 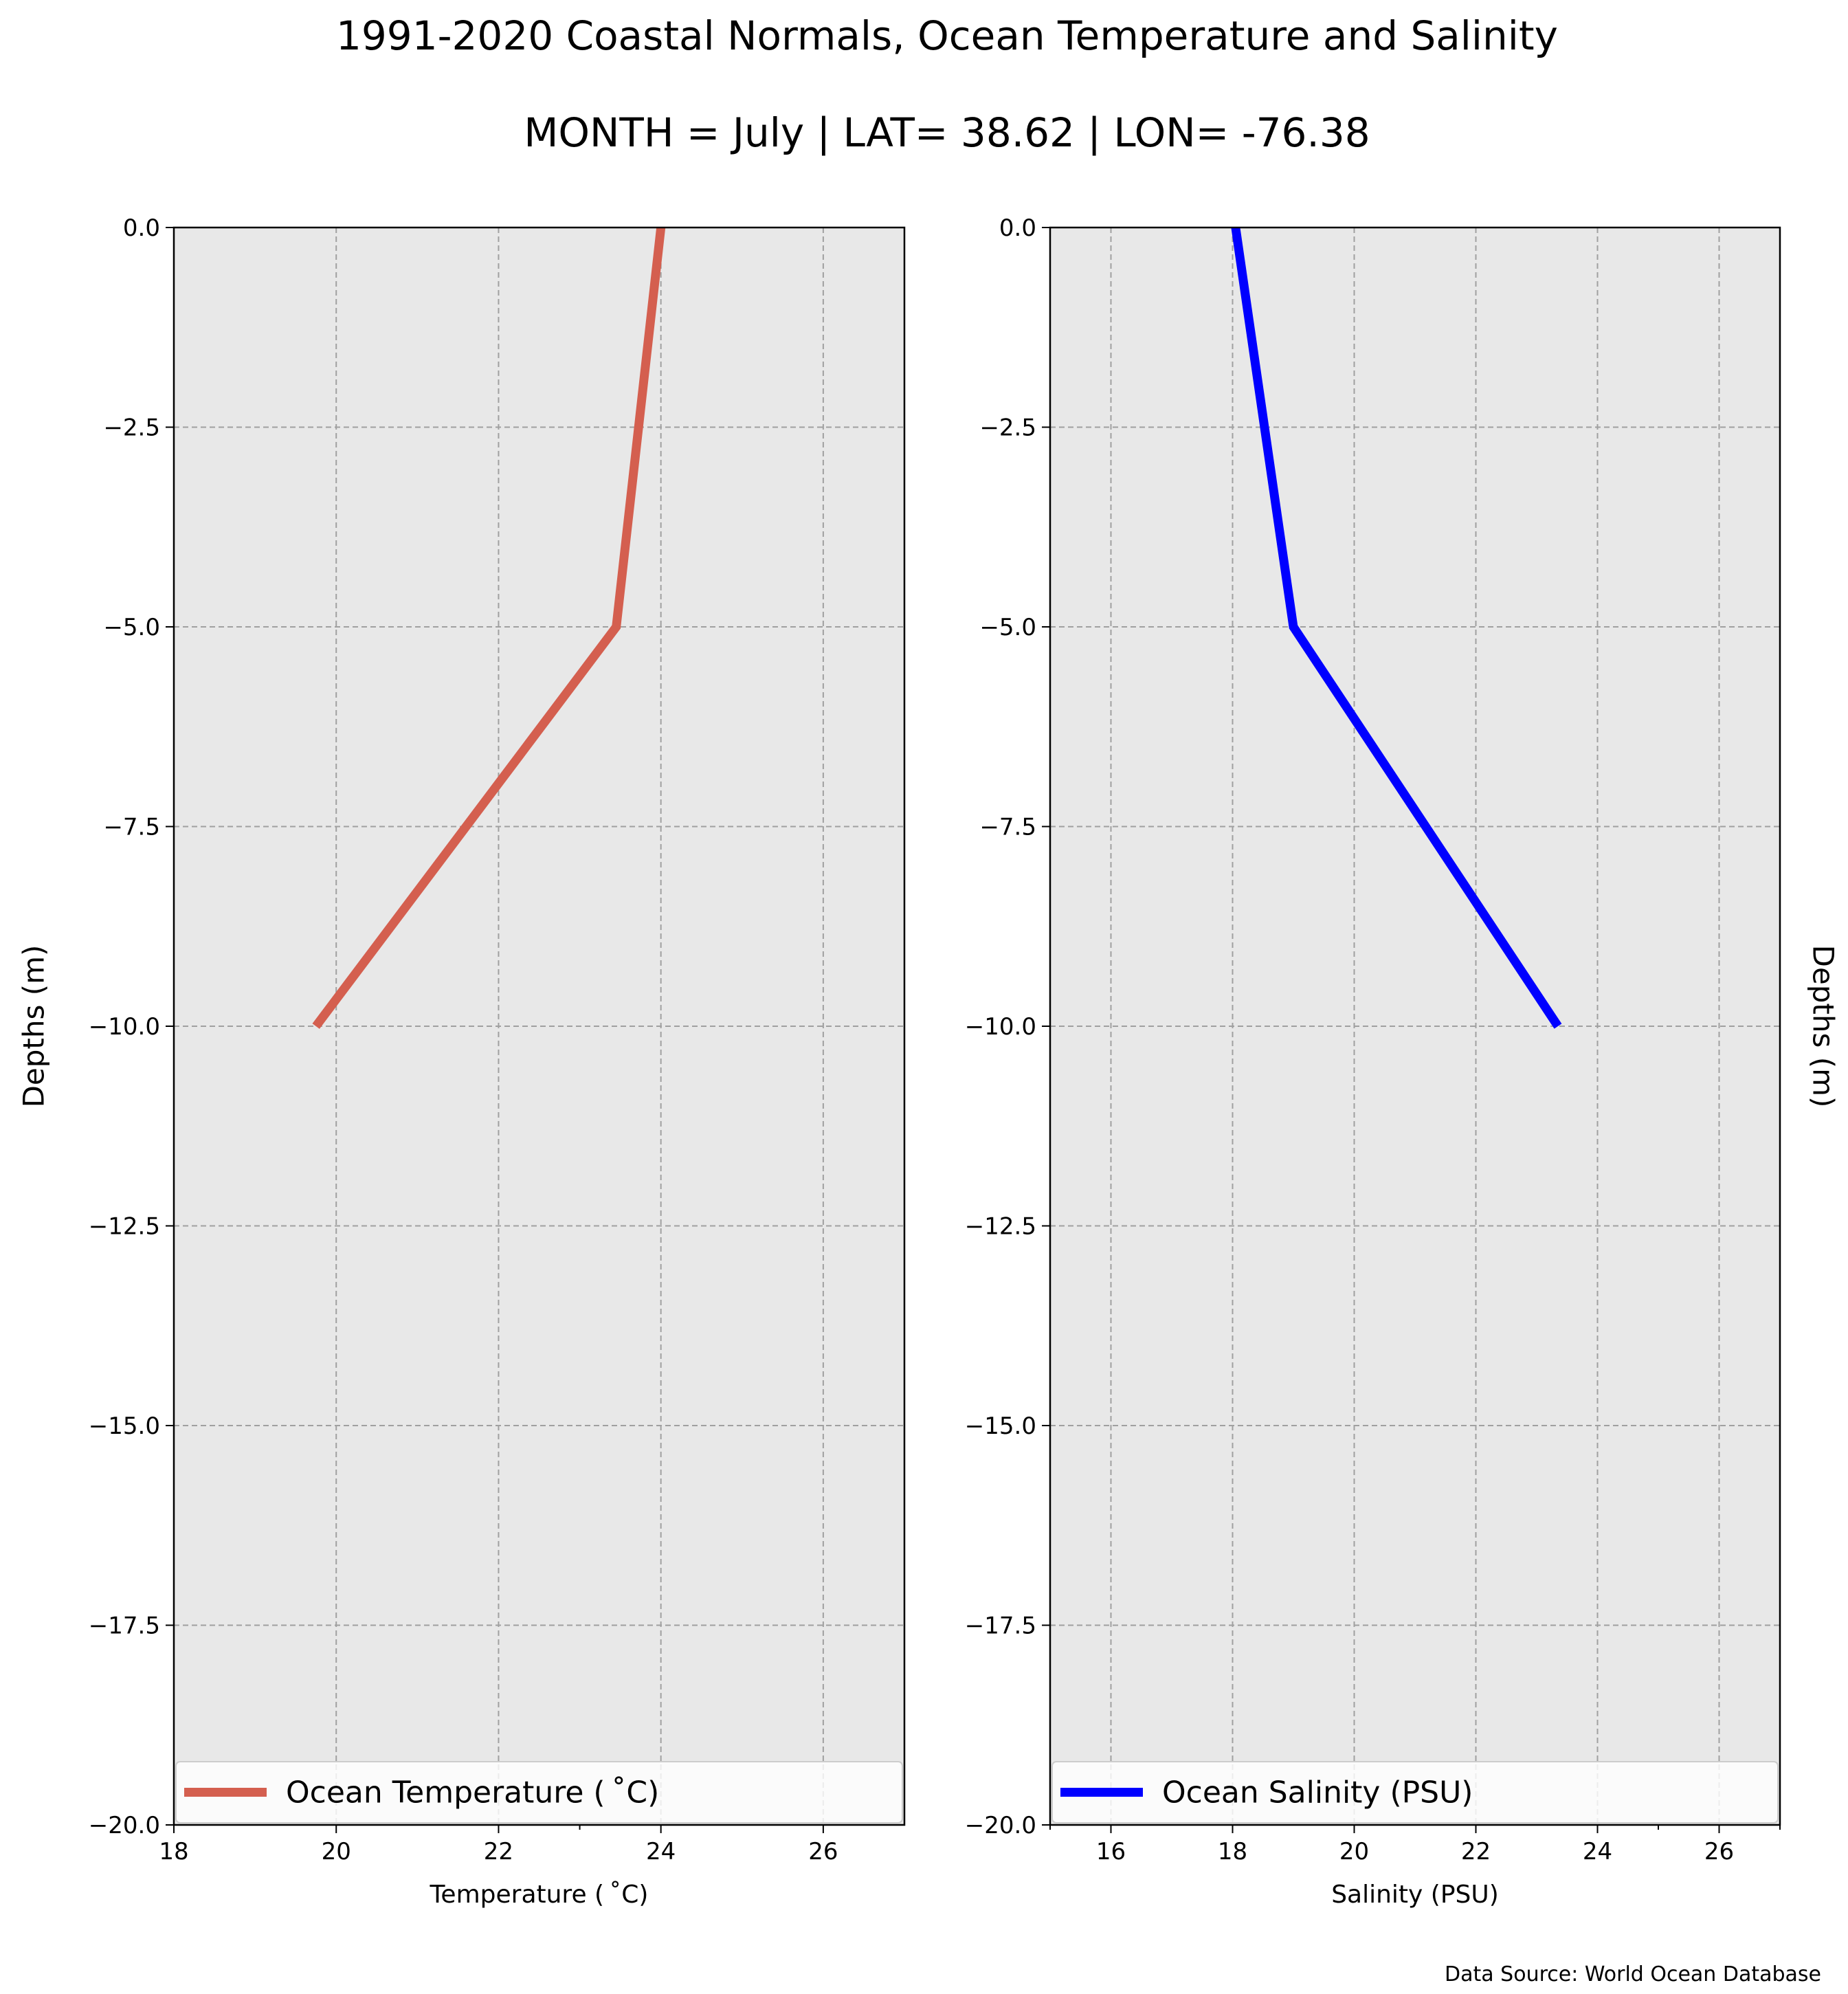 What do you see at coordinates (173, 1852) in the screenshot?
I see `temp-xtick-label: 18` at bounding box center [173, 1852].